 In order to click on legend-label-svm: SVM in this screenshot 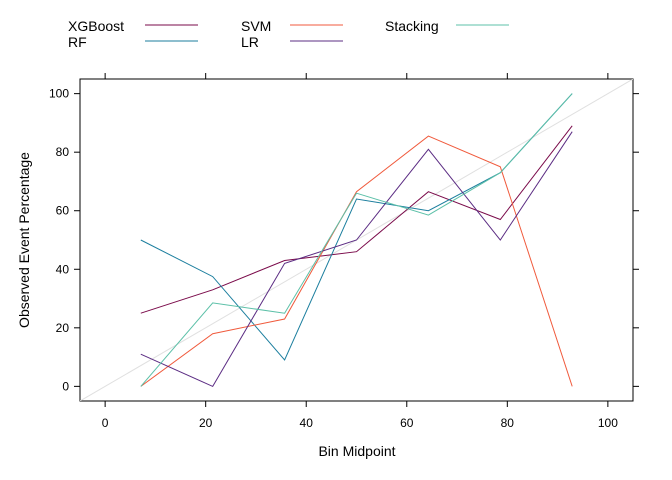, I will do `click(256, 26)`.